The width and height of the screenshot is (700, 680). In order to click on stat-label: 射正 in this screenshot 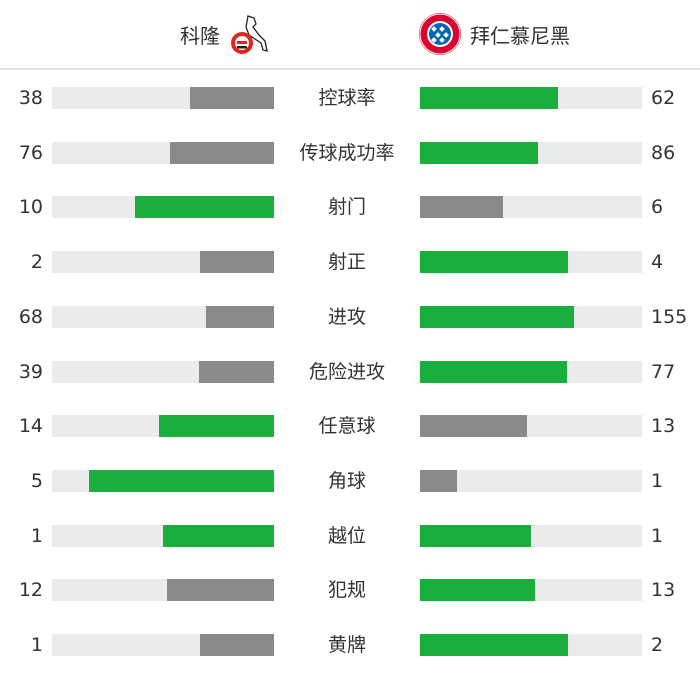, I will do `click(346, 262)`.